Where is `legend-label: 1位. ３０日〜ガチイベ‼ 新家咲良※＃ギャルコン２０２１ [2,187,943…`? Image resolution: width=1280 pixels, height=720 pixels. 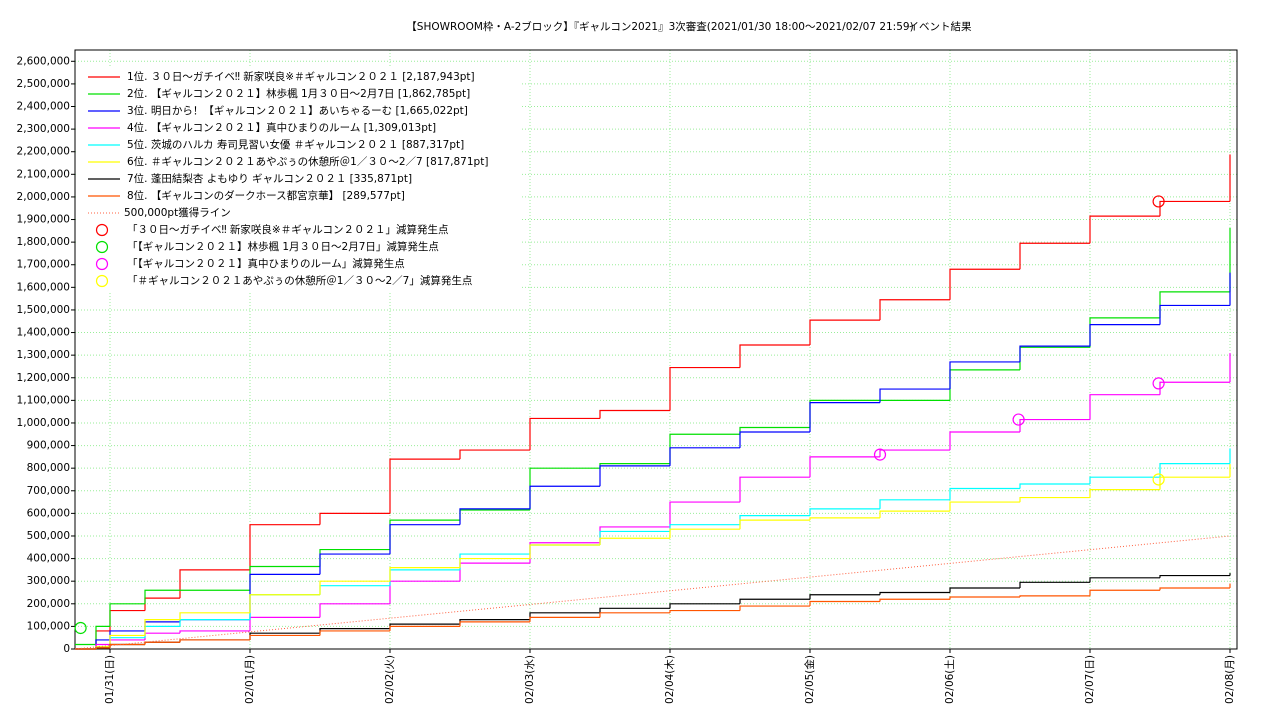
legend-label: 1位. ３０日〜ガチイベ‼ 新家咲良※＃ギャルコン２０２１ [2,187,943… is located at coordinates (301, 76).